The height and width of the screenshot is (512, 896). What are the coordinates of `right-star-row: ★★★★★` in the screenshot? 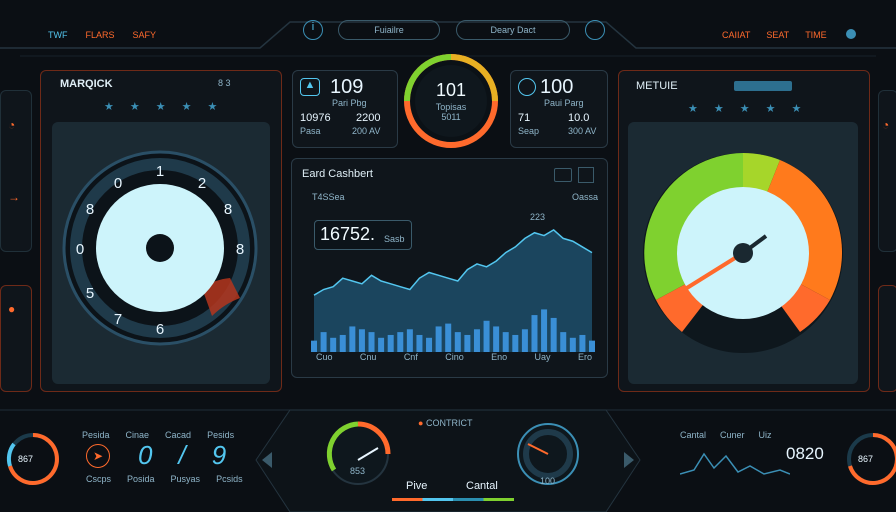 It's located at (753, 109).